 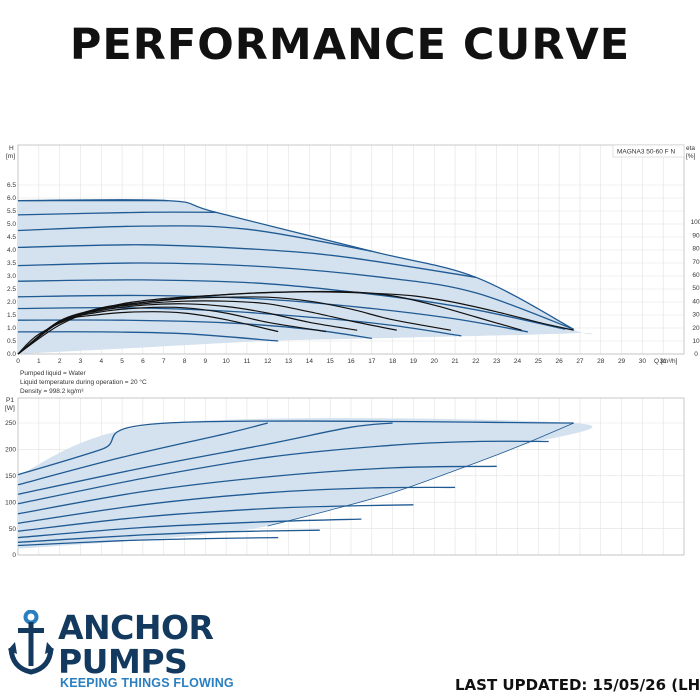 I want to click on x-tick-label: 0, so click(x=18, y=361).